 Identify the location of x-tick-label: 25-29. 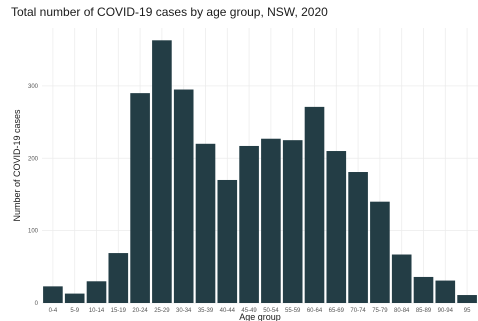
(162, 311).